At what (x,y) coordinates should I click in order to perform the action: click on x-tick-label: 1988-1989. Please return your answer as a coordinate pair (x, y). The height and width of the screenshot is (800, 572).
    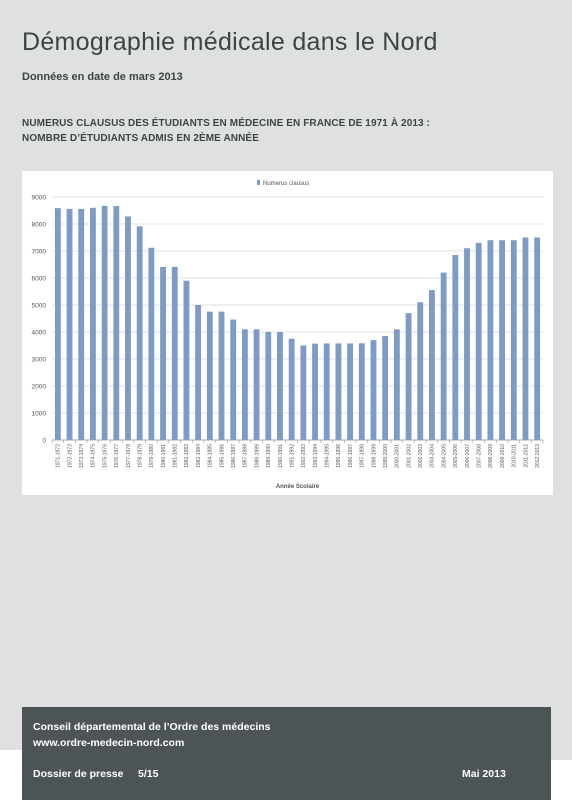
    Looking at the image, I should click on (257, 456).